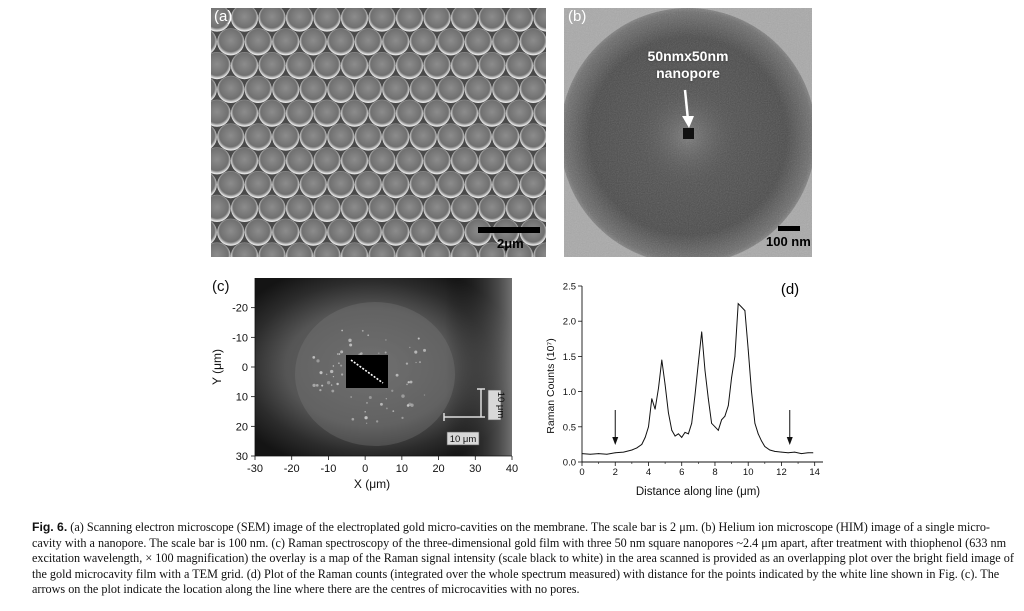 Image resolution: width=1024 pixels, height=611 pixels. I want to click on map-x-tick-label: 40, so click(512, 469).